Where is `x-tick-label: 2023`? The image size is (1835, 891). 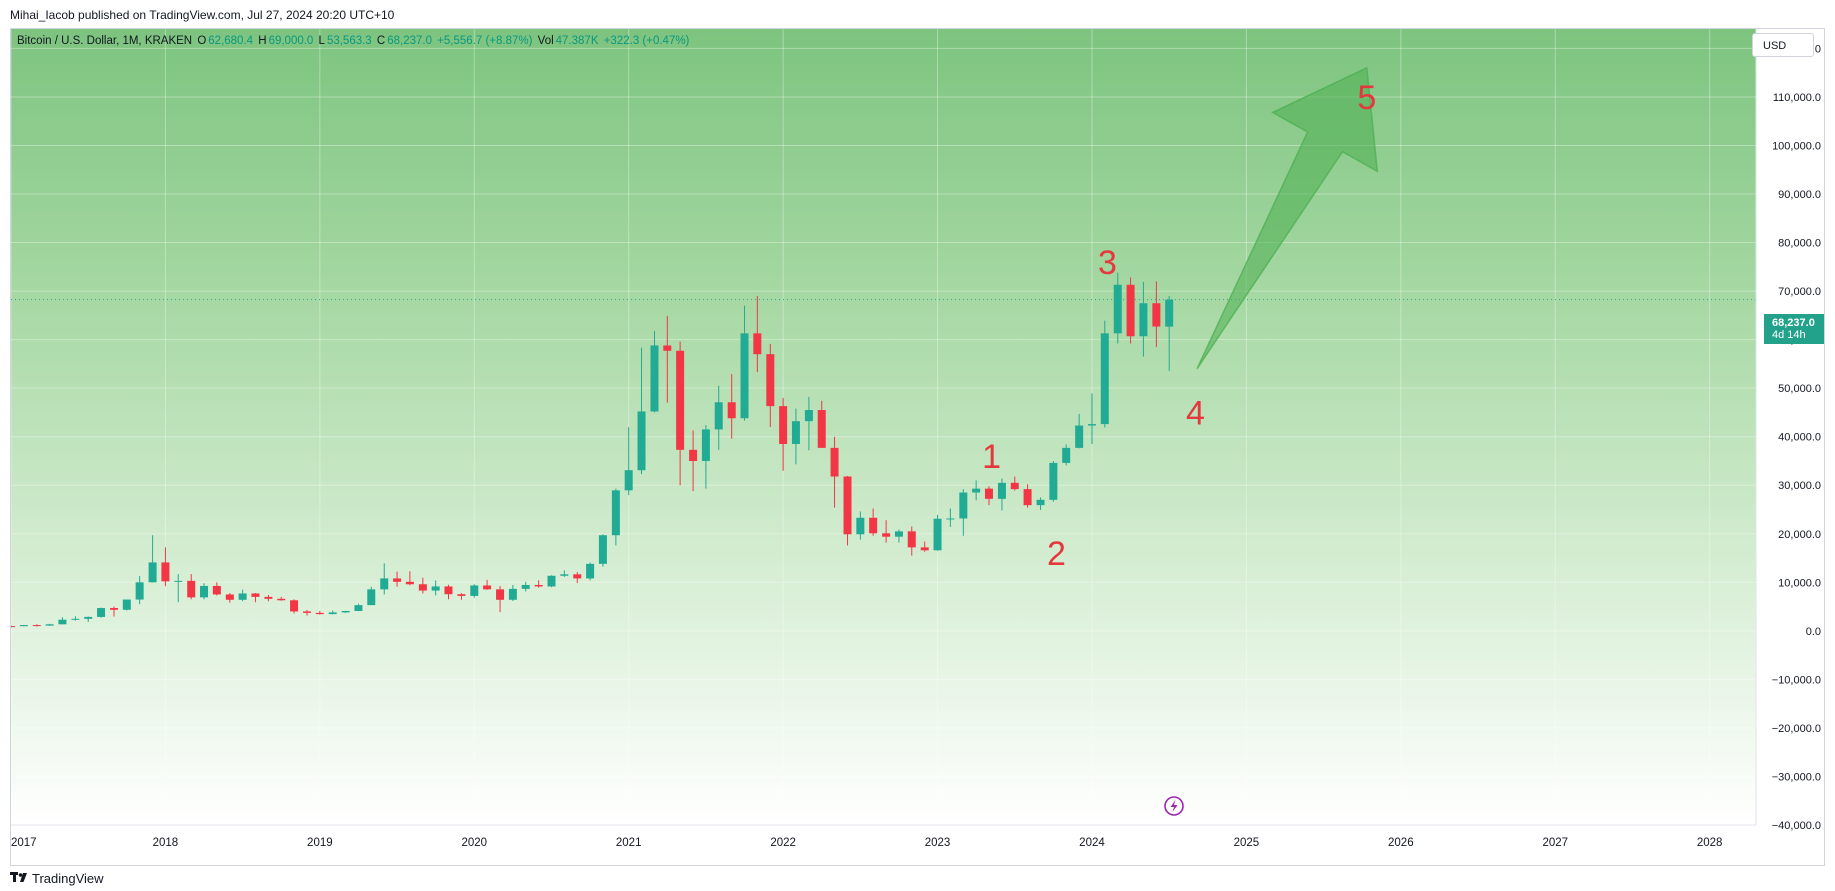 x-tick-label: 2023 is located at coordinates (938, 843).